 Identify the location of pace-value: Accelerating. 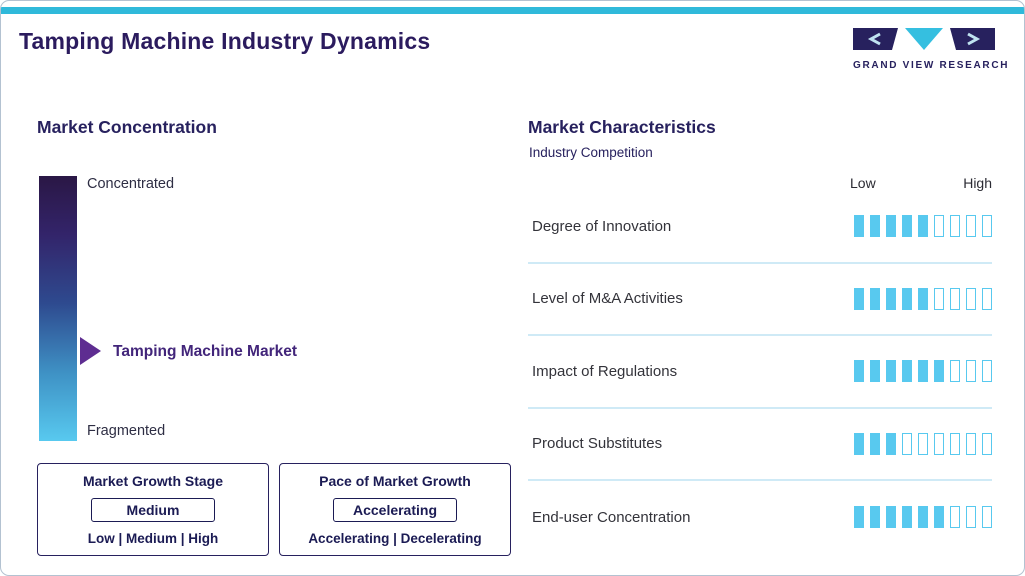
(395, 510).